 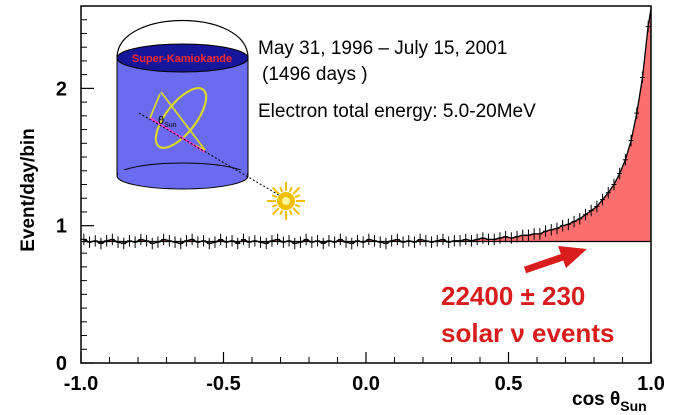 I want to click on detector-illustration: Super-Kamiokande θSun, so click(x=200, y=109).